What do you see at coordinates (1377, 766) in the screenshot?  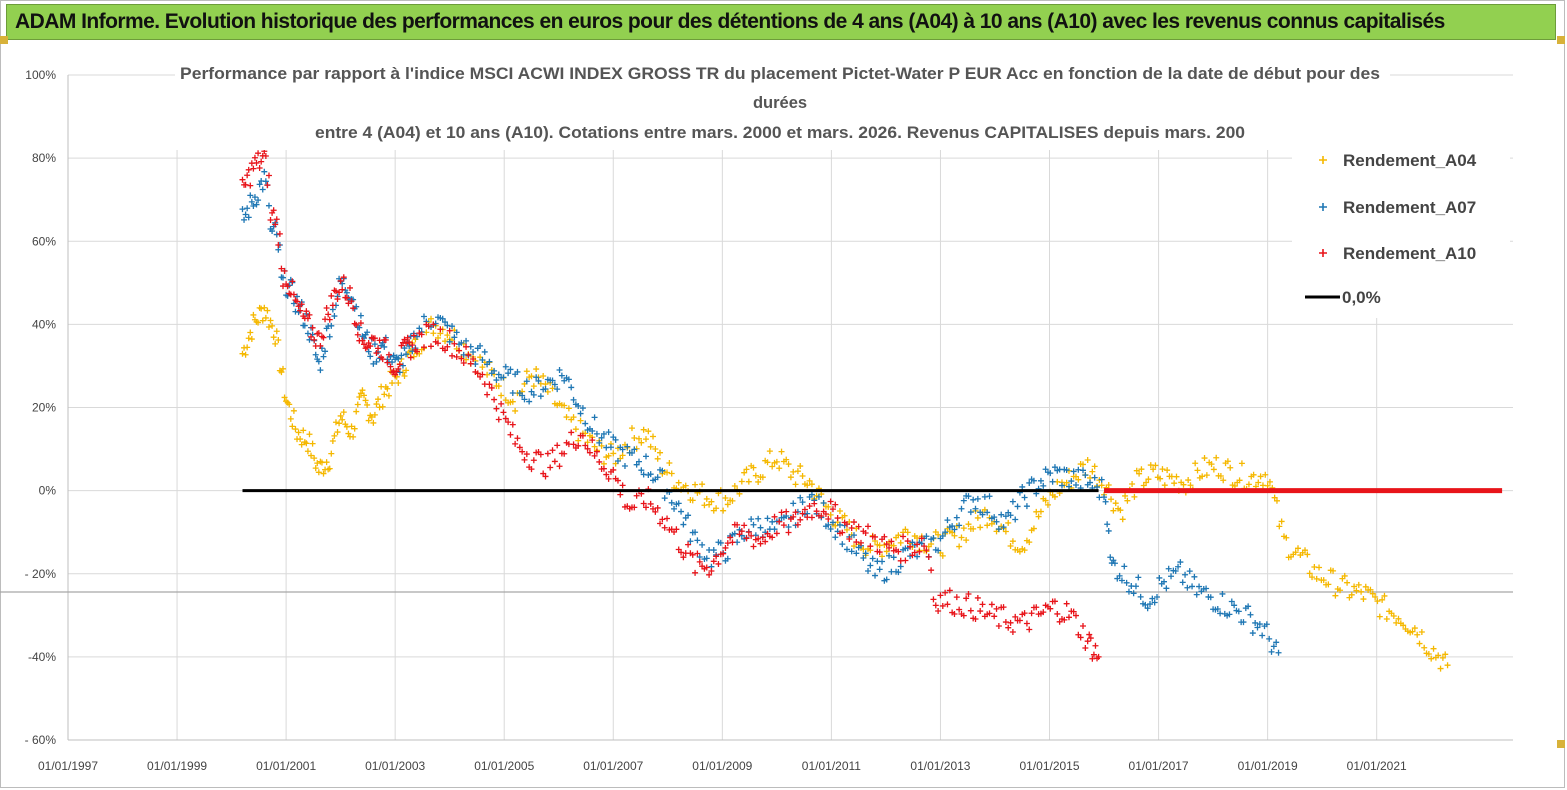 I see `x-tick-label: 01/01/2021` at bounding box center [1377, 766].